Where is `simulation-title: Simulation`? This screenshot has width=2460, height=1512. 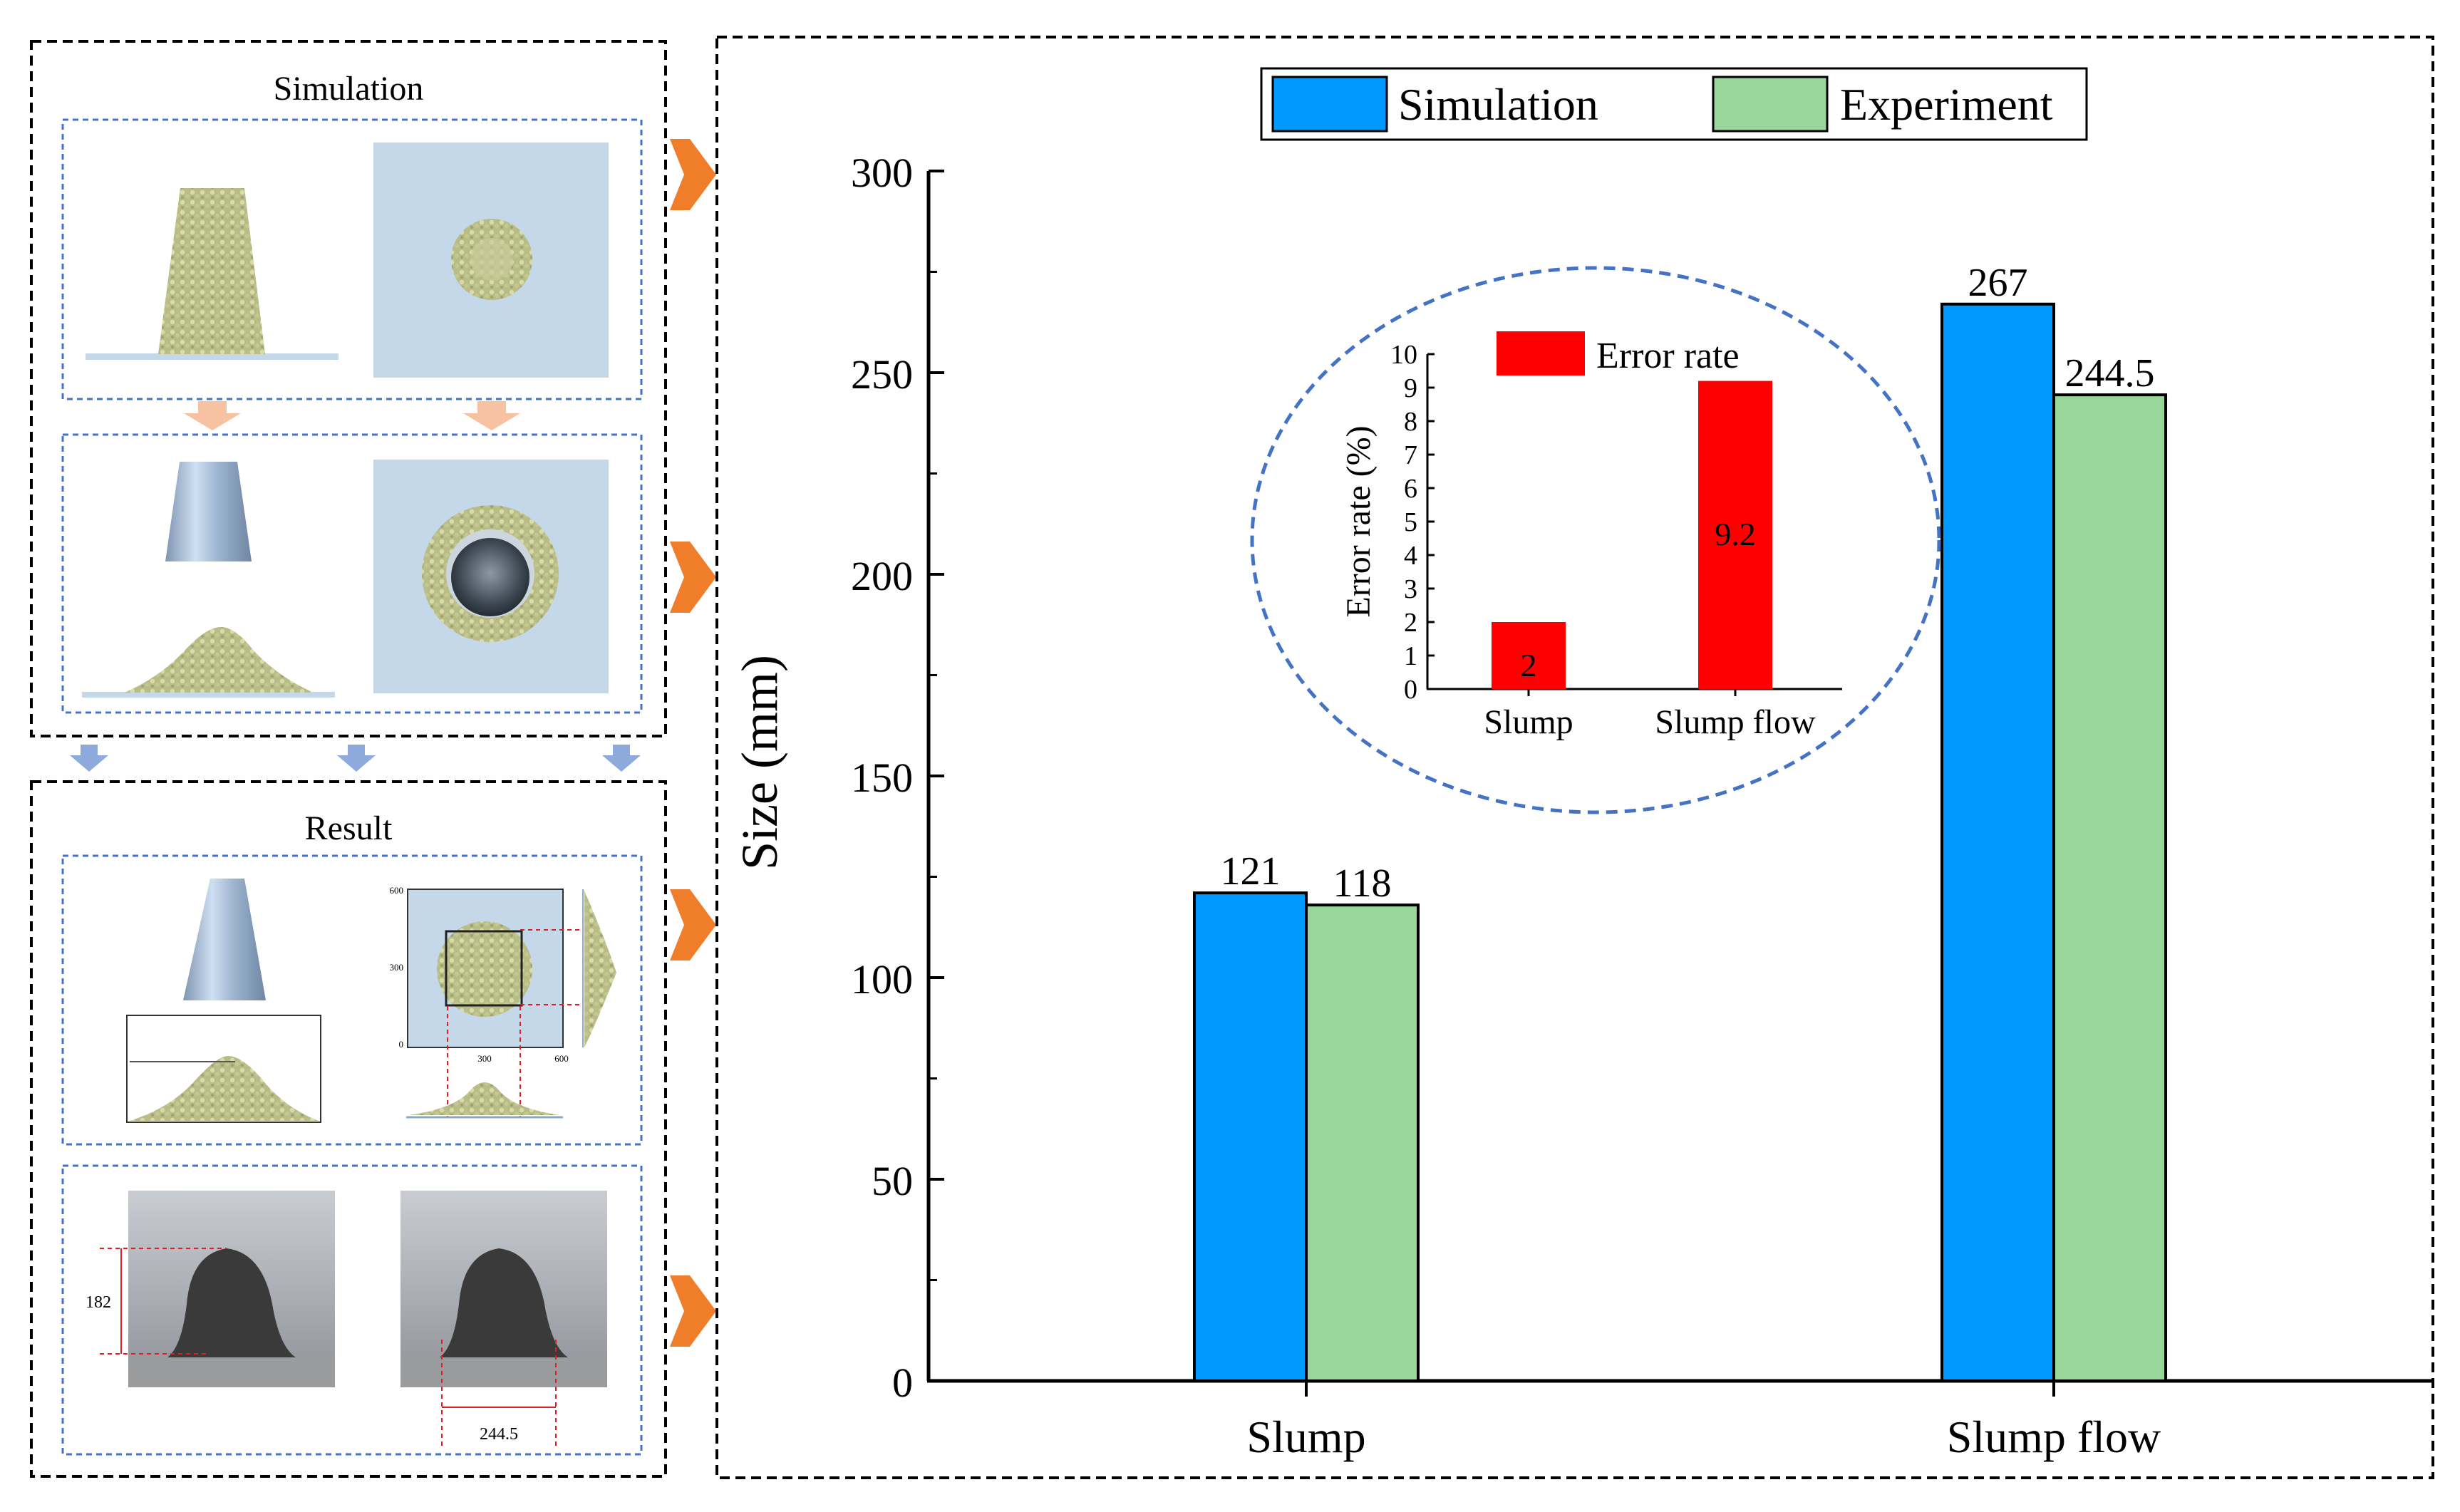 simulation-title: Simulation is located at coordinates (349, 89).